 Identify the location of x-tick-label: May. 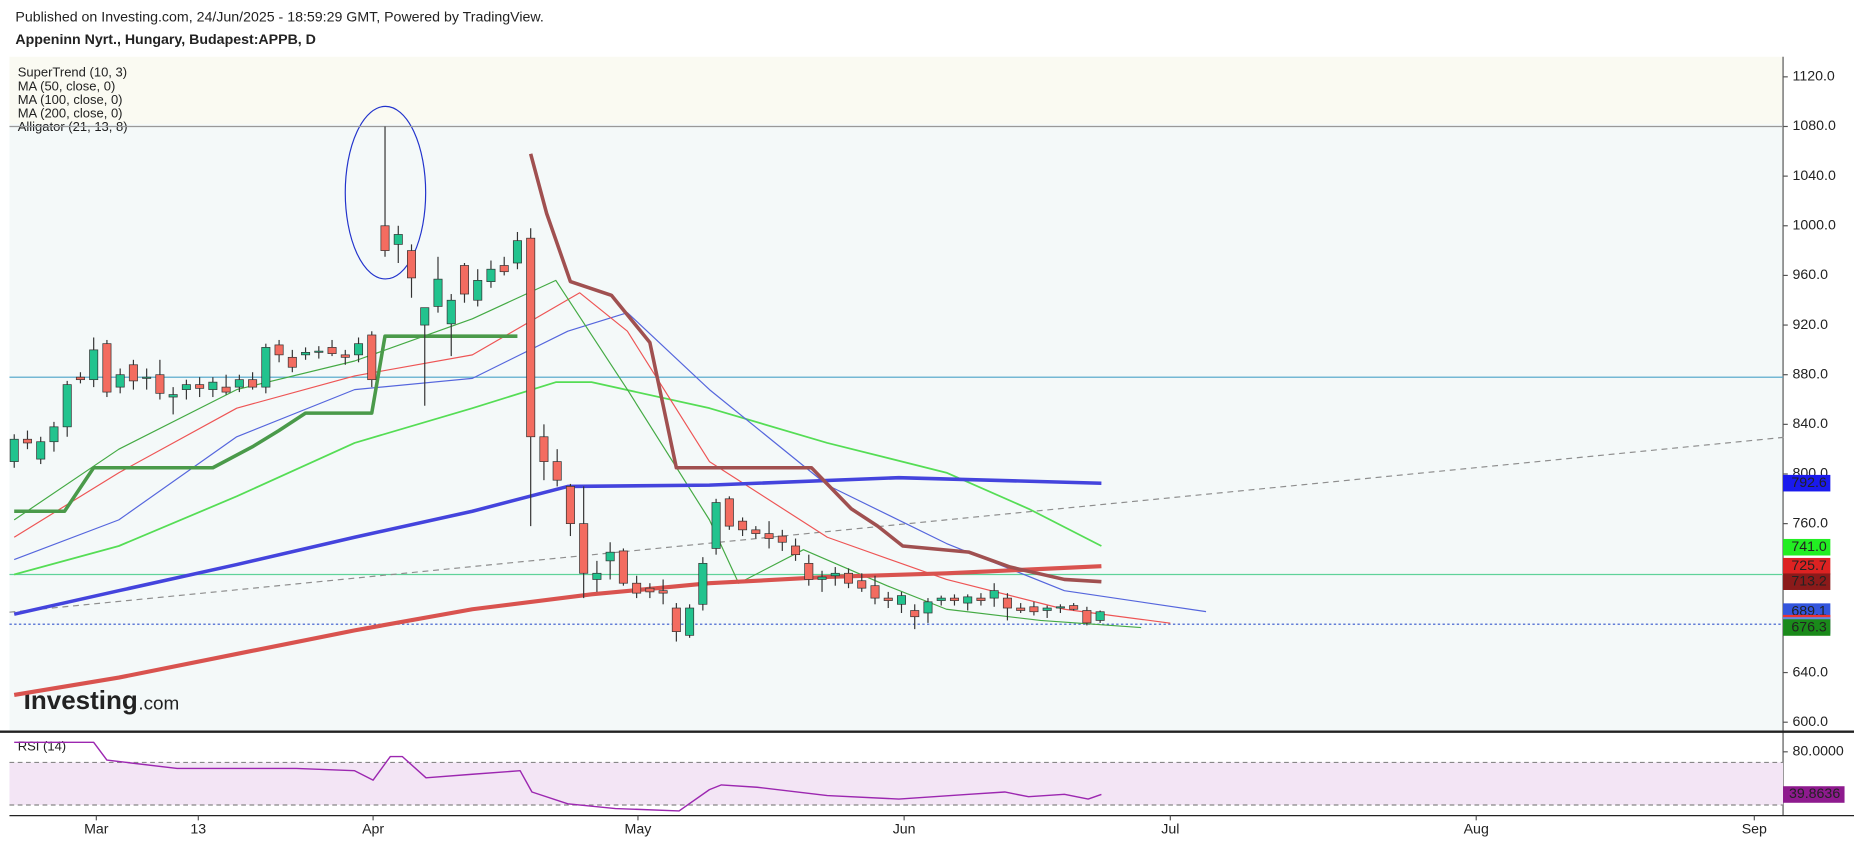
(639, 830).